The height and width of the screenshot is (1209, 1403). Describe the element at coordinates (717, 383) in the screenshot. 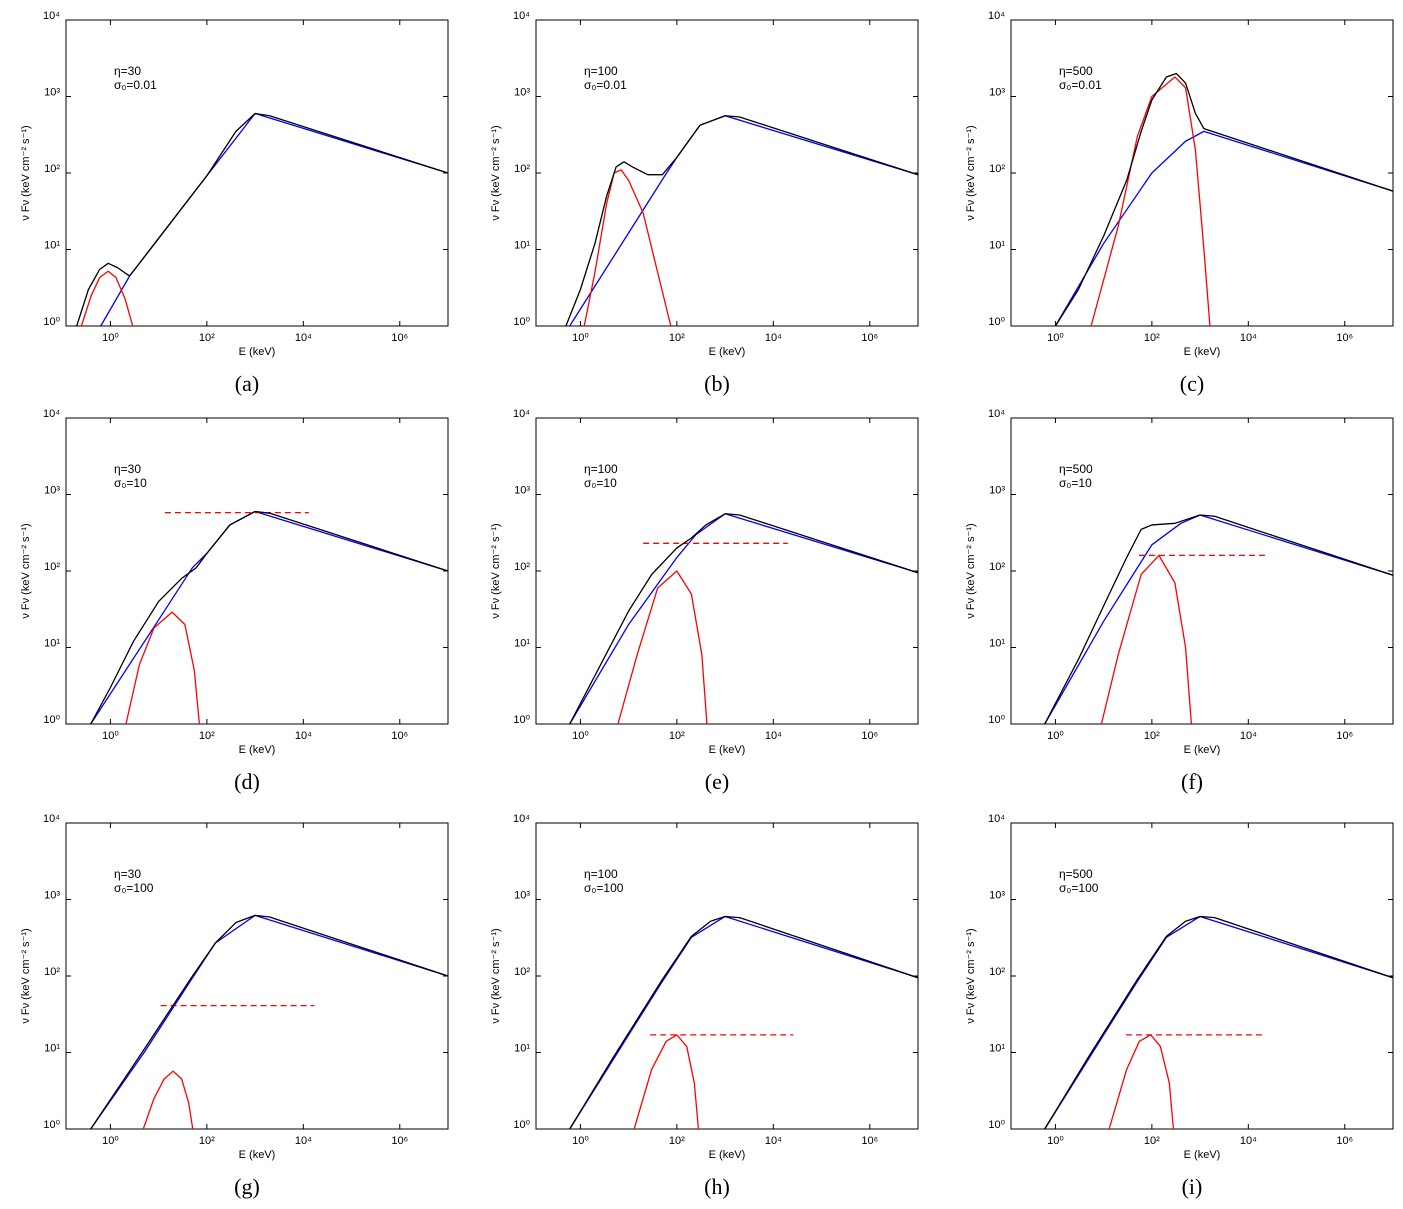

I see `panel-label: (b)` at that location.